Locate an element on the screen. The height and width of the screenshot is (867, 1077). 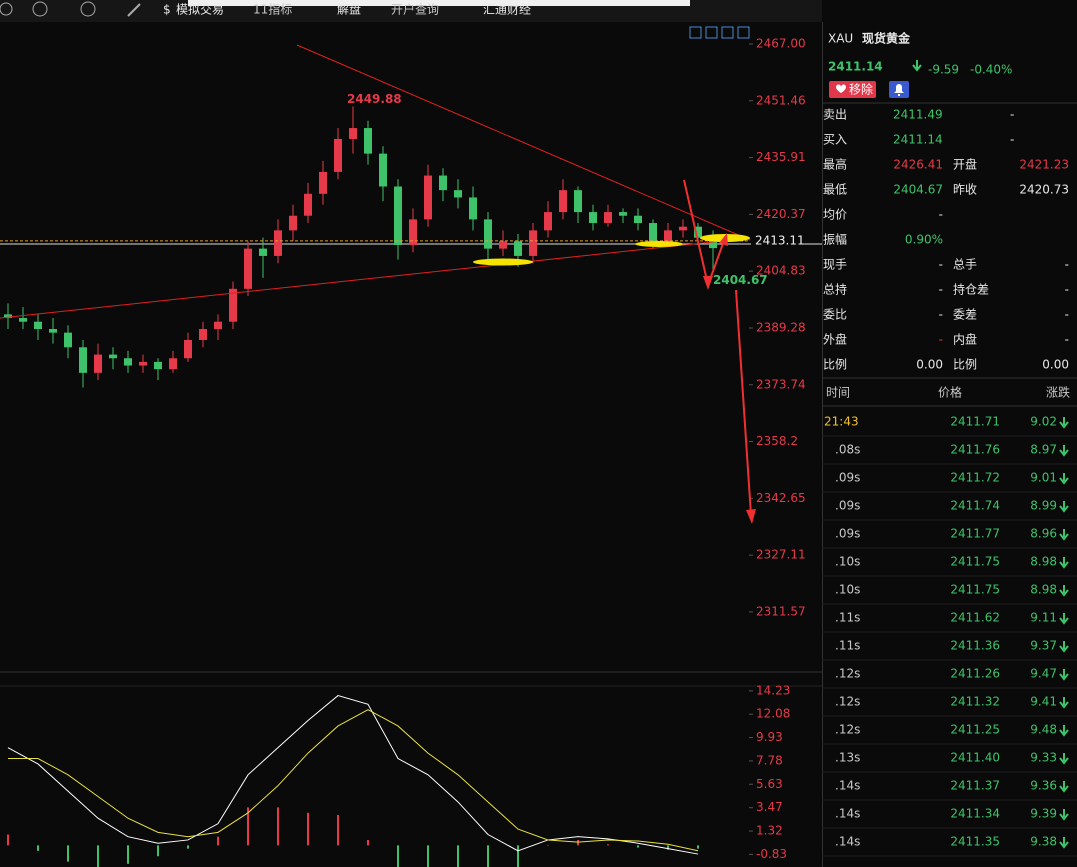
y-tick-label: 2311.57 is located at coordinates (781, 611).